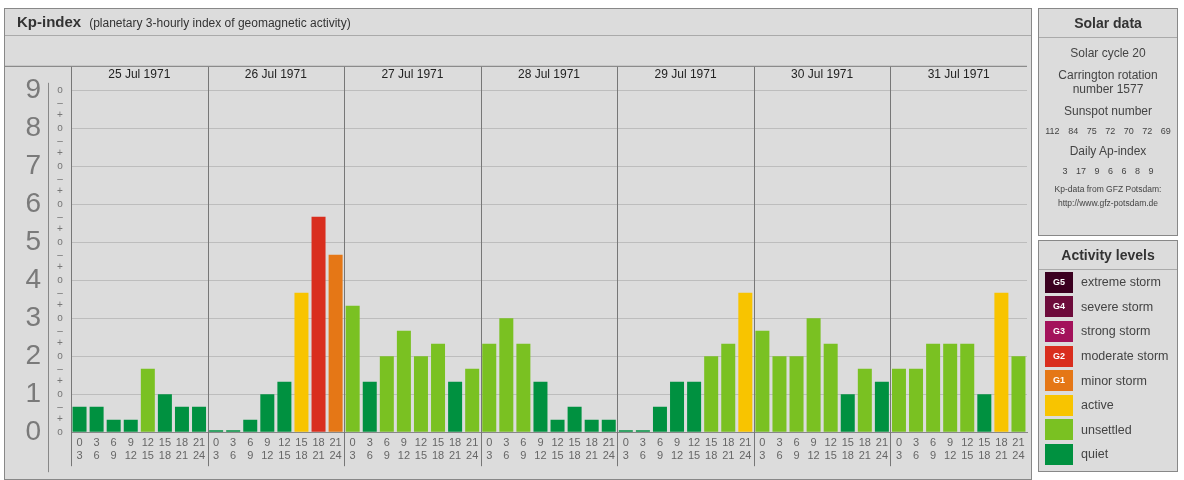 The width and height of the screenshot is (1184, 480). Describe the element at coordinates (1108, 111) in the screenshot. I see `text: Sunspot number` at that location.